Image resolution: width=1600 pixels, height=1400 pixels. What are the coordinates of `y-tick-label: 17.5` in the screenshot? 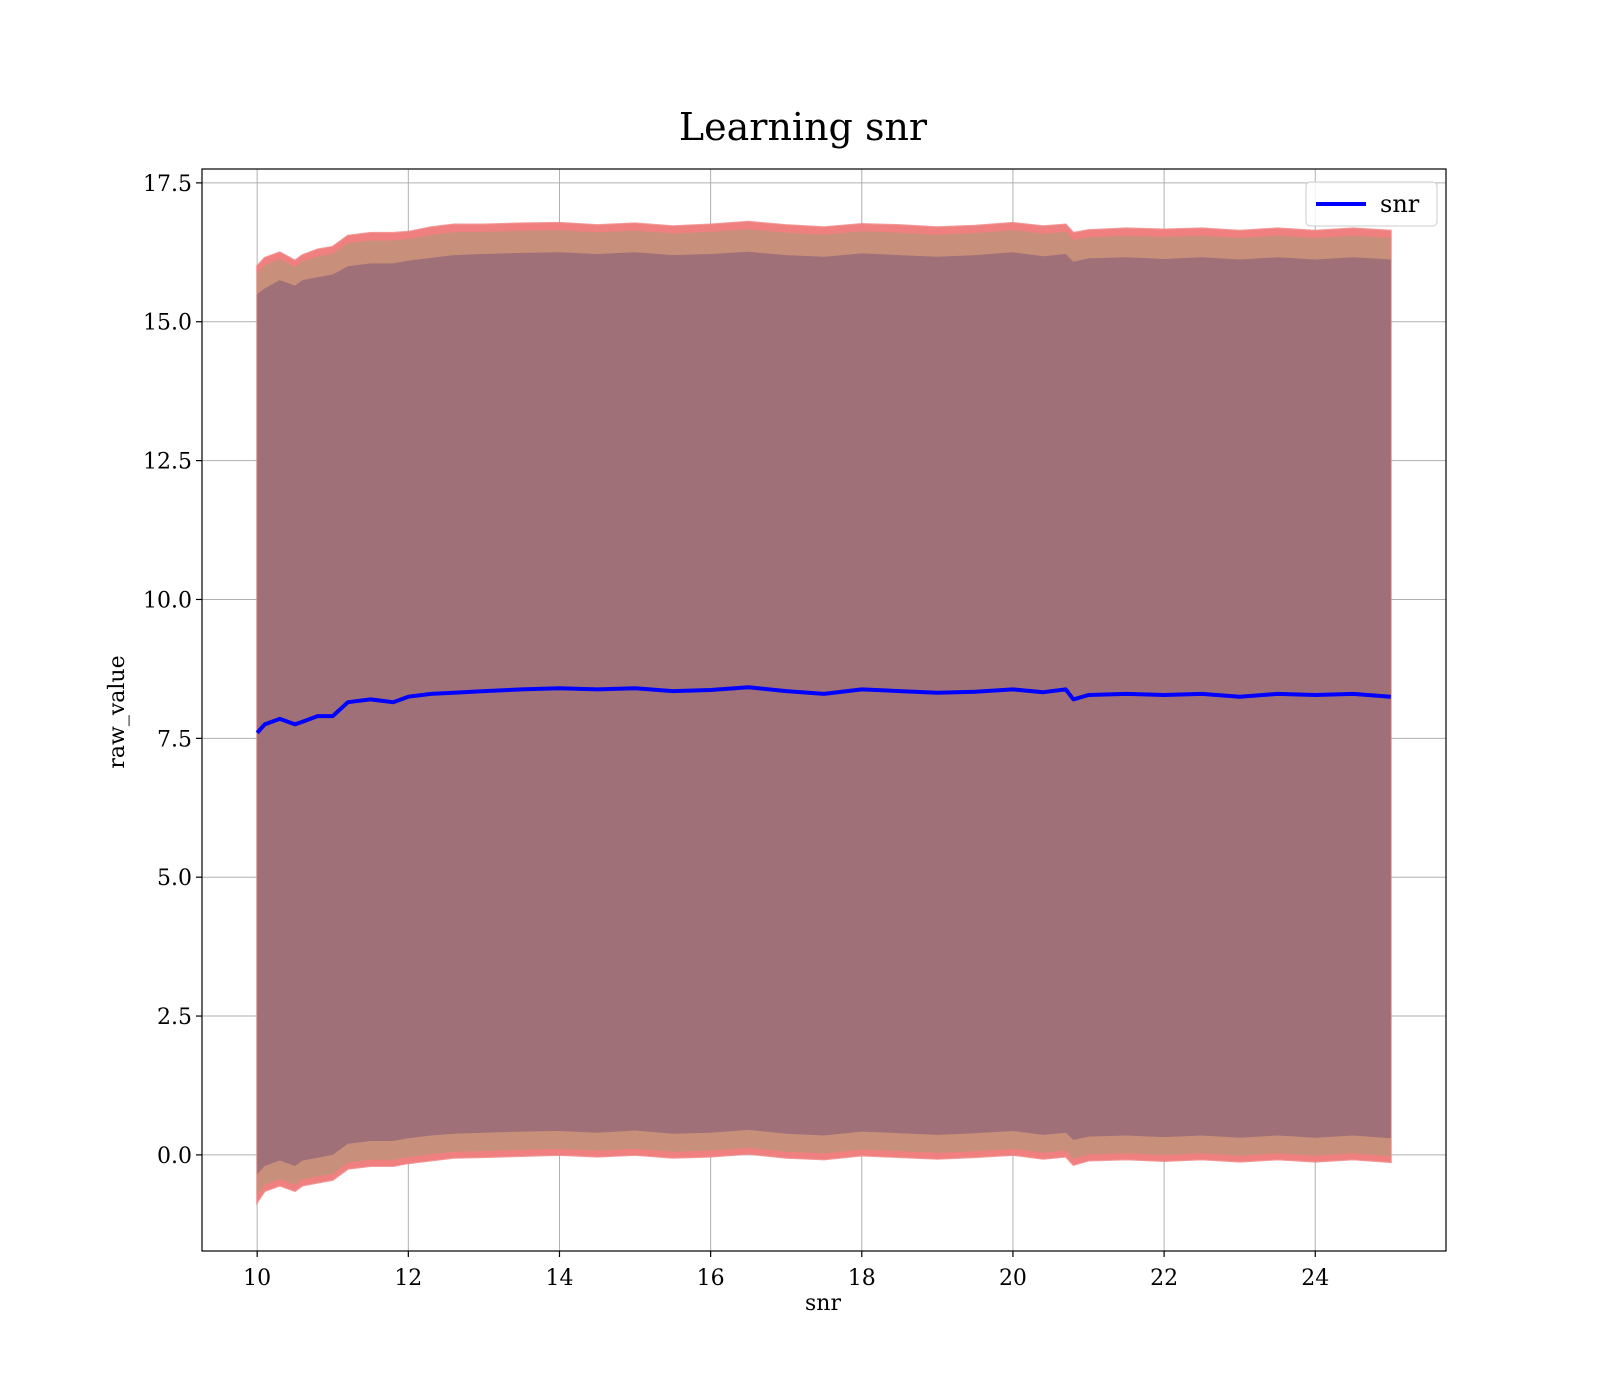 It's located at (167, 184).